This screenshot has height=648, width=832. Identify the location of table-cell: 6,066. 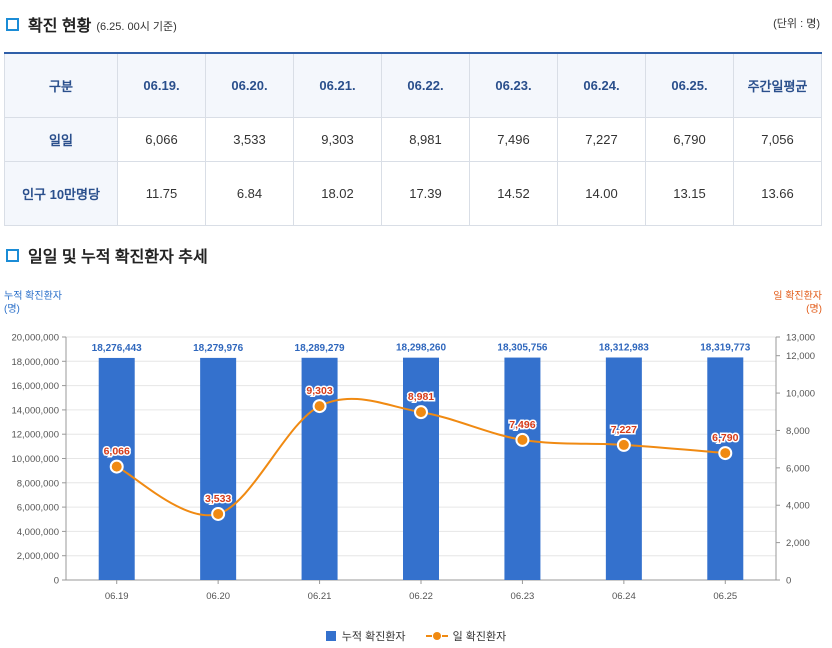
(161, 139).